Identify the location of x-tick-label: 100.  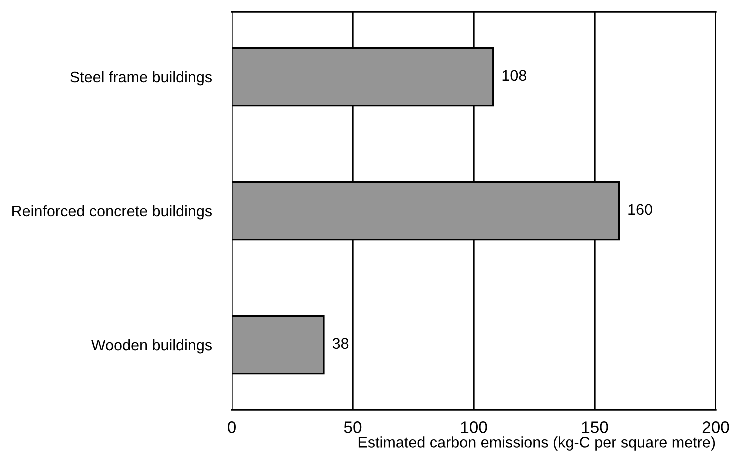
(474, 428).